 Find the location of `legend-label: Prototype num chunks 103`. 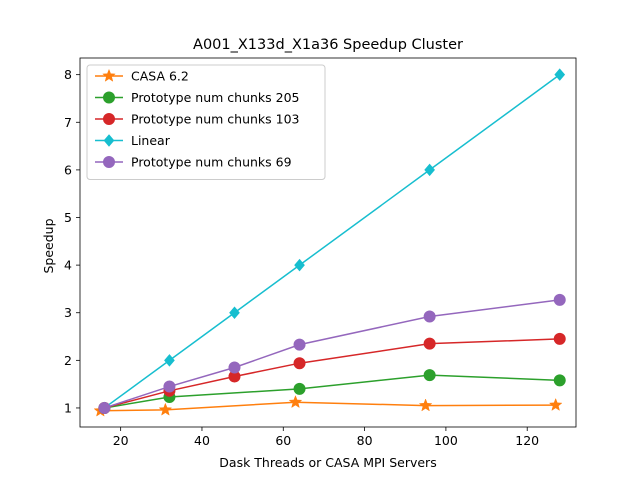

legend-label: Prototype num chunks 103 is located at coordinates (215, 119).